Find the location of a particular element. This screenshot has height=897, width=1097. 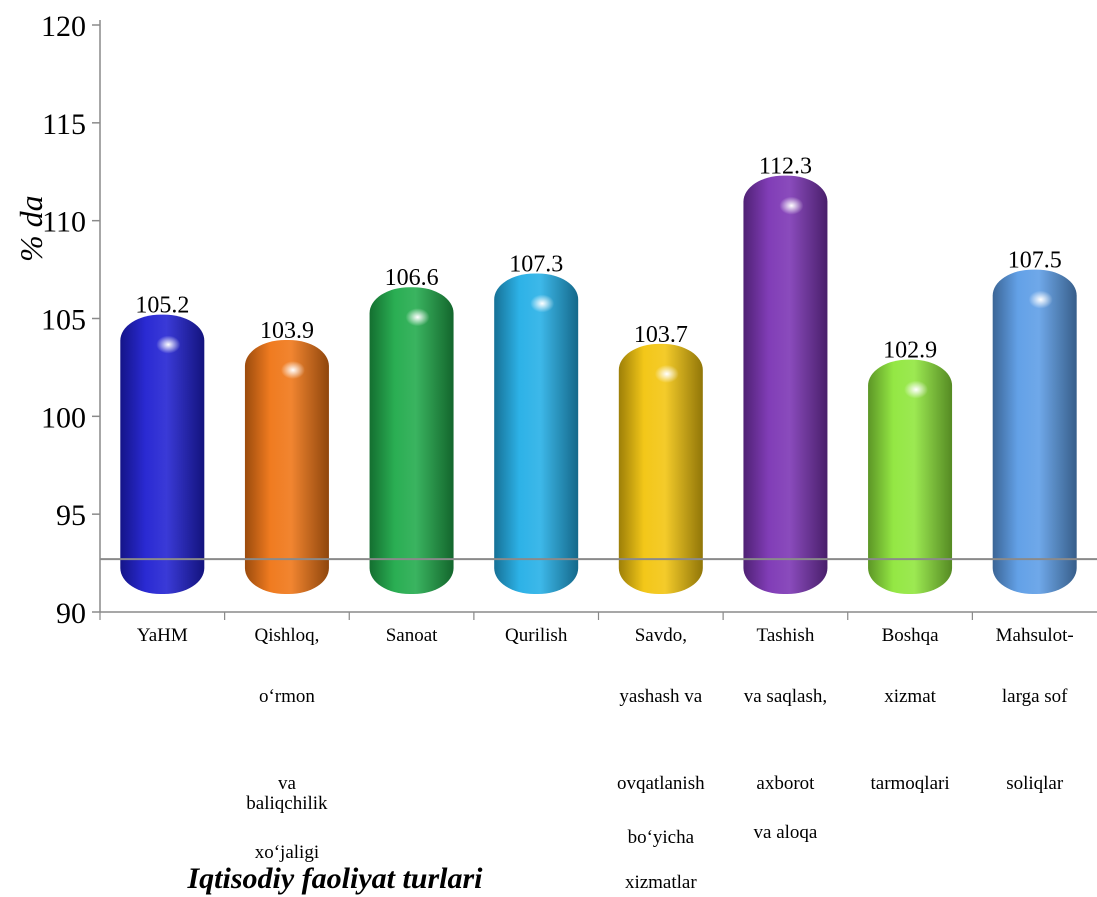

y-tick-label: 100 is located at coordinates (63, 417).